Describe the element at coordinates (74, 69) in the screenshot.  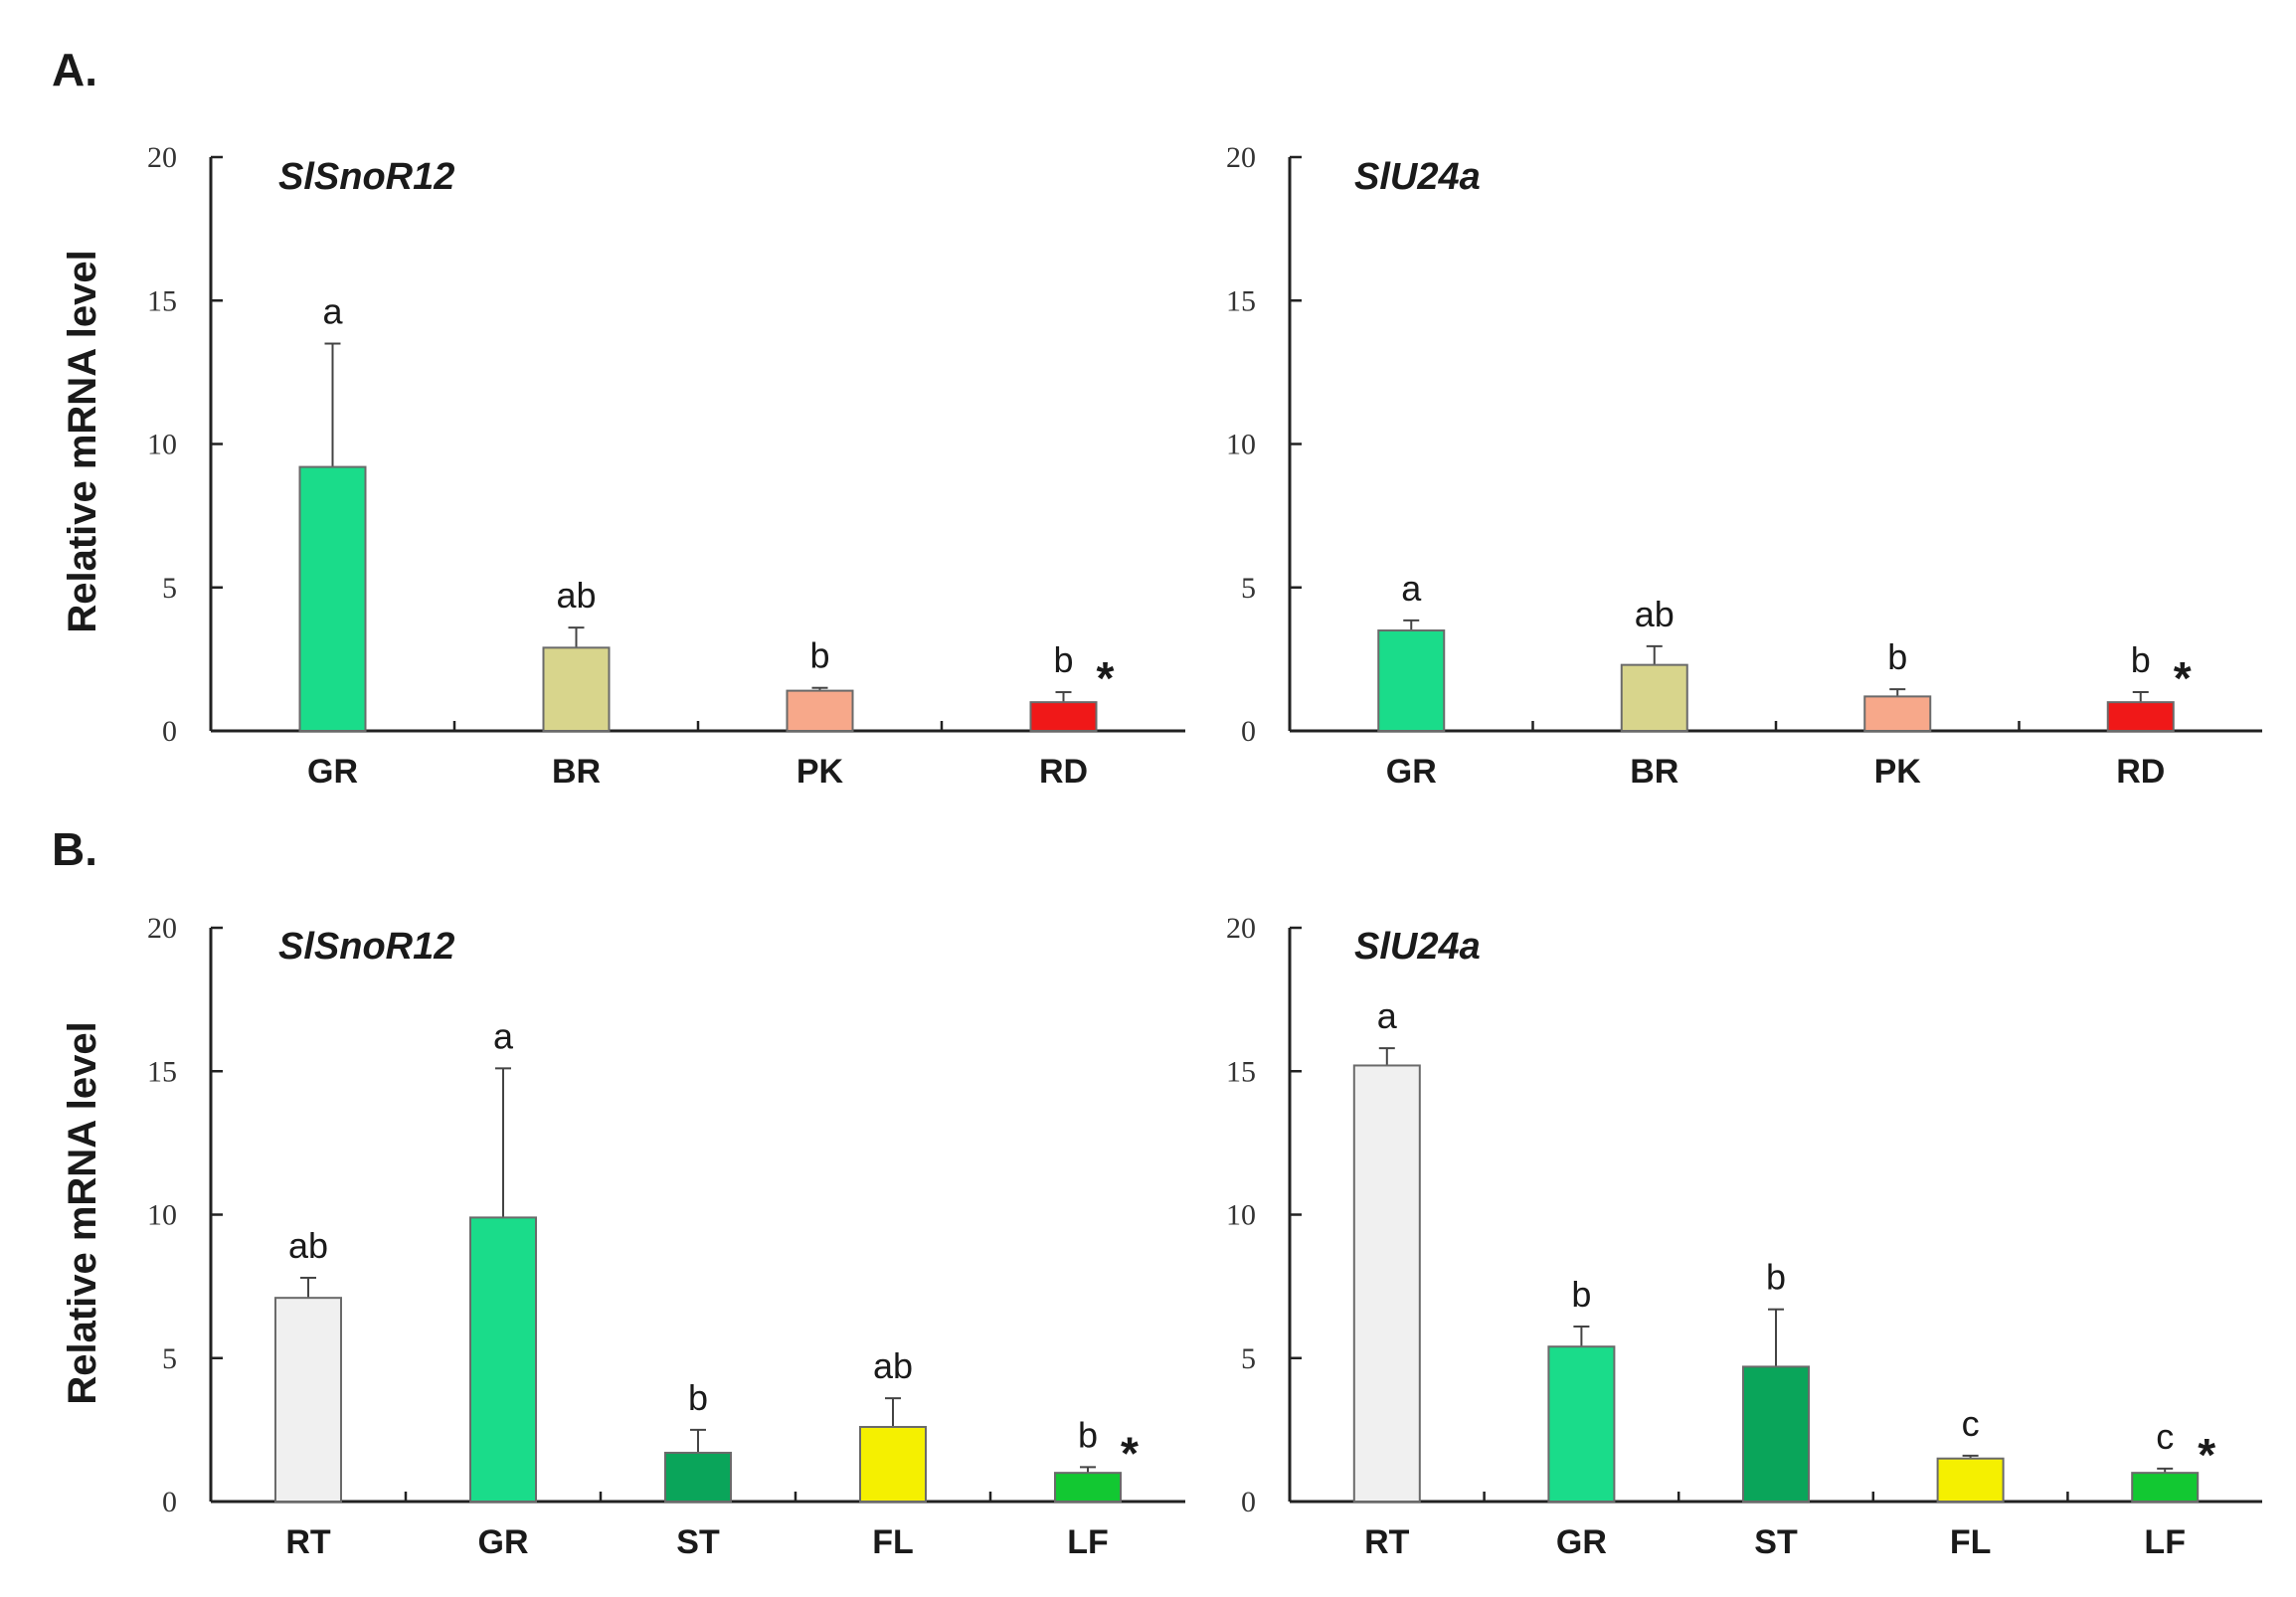
I see `panel-label-a: A.` at that location.